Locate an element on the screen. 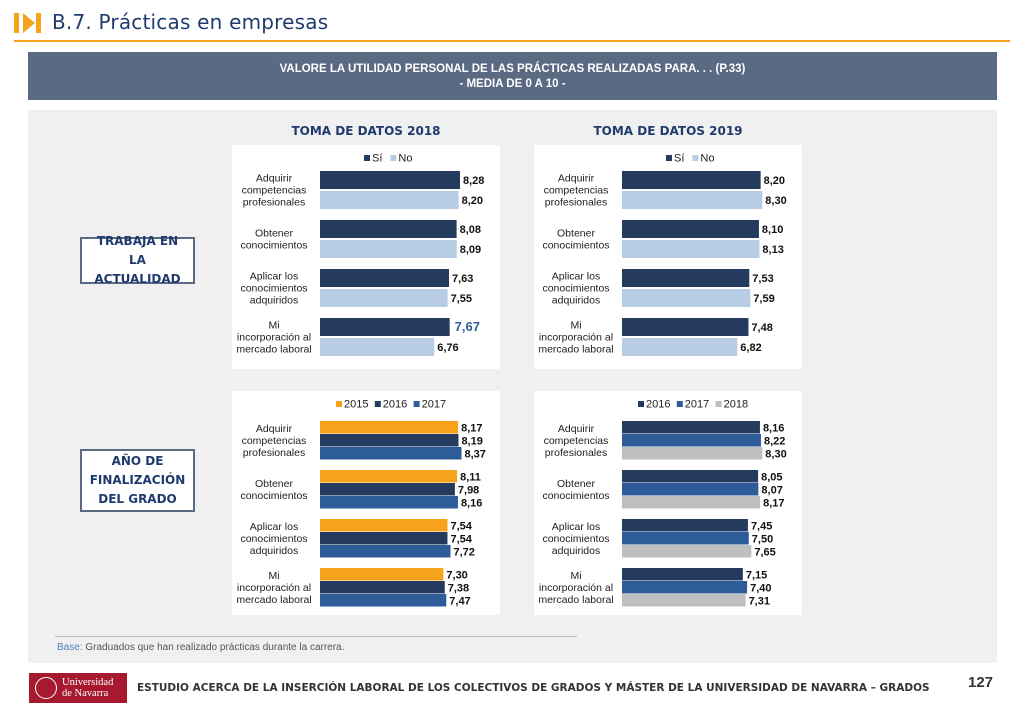  data-label: 8,13 is located at coordinates (772, 250).